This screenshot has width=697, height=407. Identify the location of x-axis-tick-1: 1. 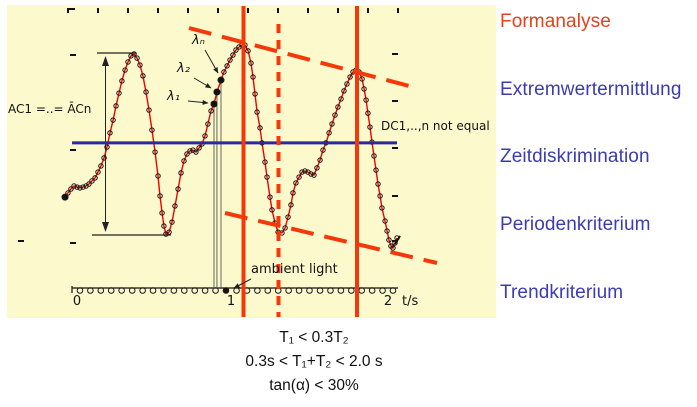
(231, 301).